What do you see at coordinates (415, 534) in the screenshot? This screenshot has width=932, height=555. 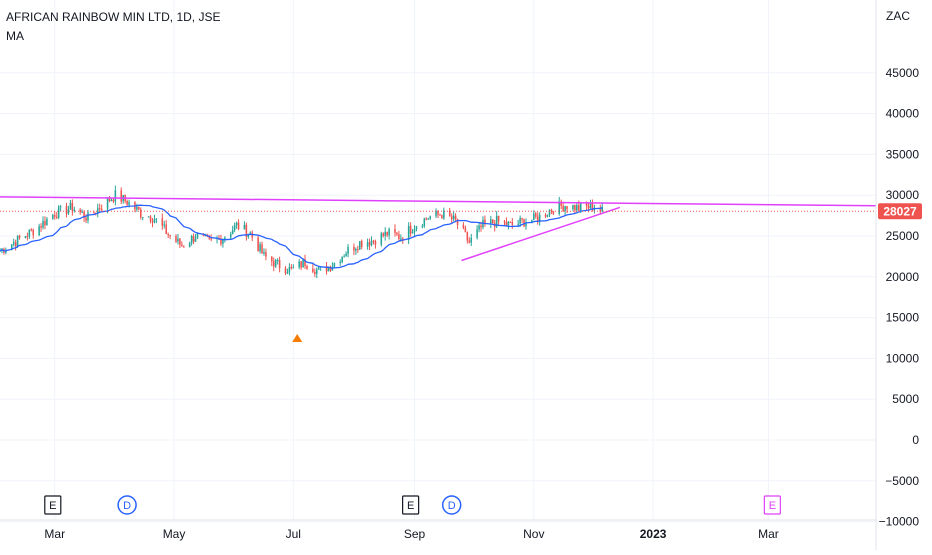 I see `x-tick-label: Sep` at bounding box center [415, 534].